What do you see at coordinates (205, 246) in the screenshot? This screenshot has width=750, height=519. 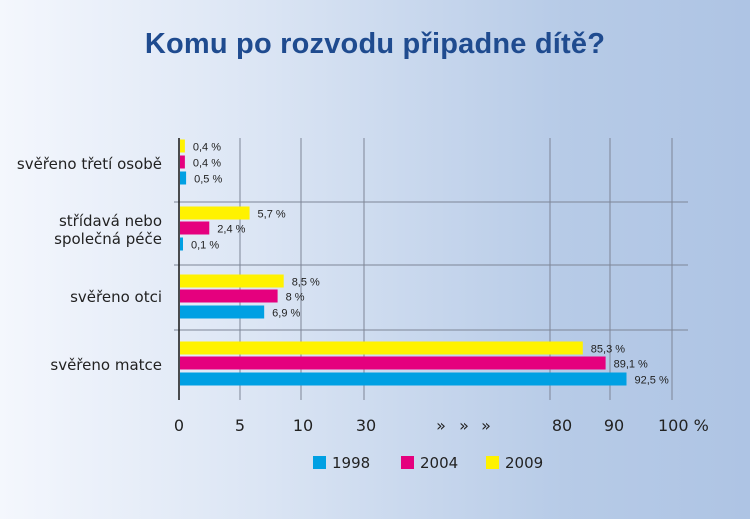 I see `bar-data-label: 0,1 %` at bounding box center [205, 246].